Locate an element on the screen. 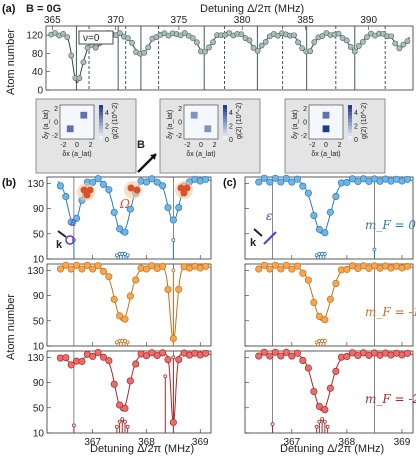  nu0-box is located at coordinates (96, 37).